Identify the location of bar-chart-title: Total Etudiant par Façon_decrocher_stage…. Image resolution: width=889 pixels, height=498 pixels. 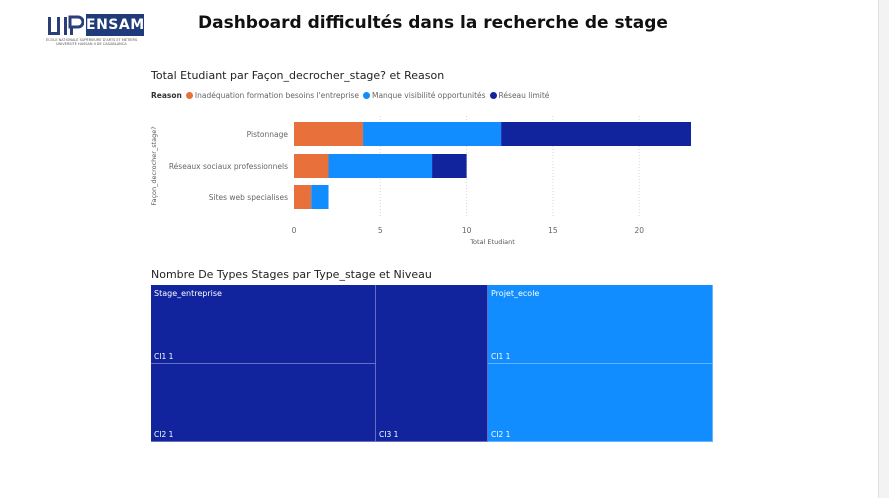
(298, 75).